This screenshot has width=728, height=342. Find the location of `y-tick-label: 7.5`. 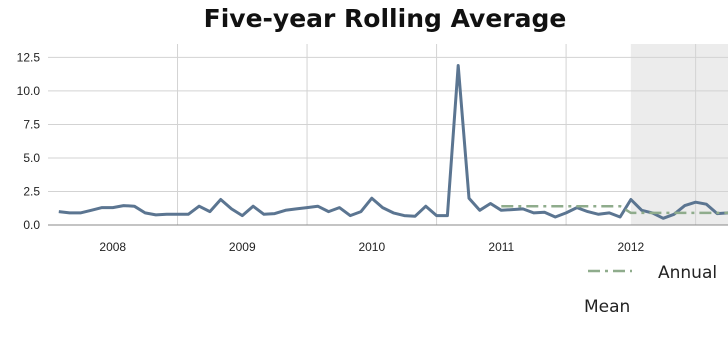

y-tick-label: 7.5 is located at coordinates (31, 124).